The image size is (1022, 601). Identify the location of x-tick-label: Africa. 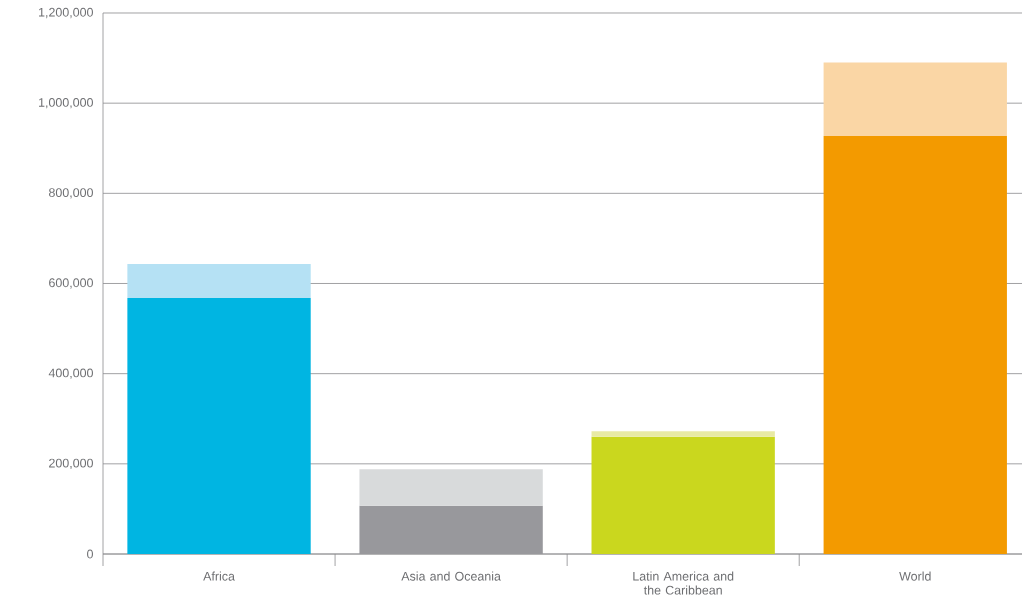
(219, 576).